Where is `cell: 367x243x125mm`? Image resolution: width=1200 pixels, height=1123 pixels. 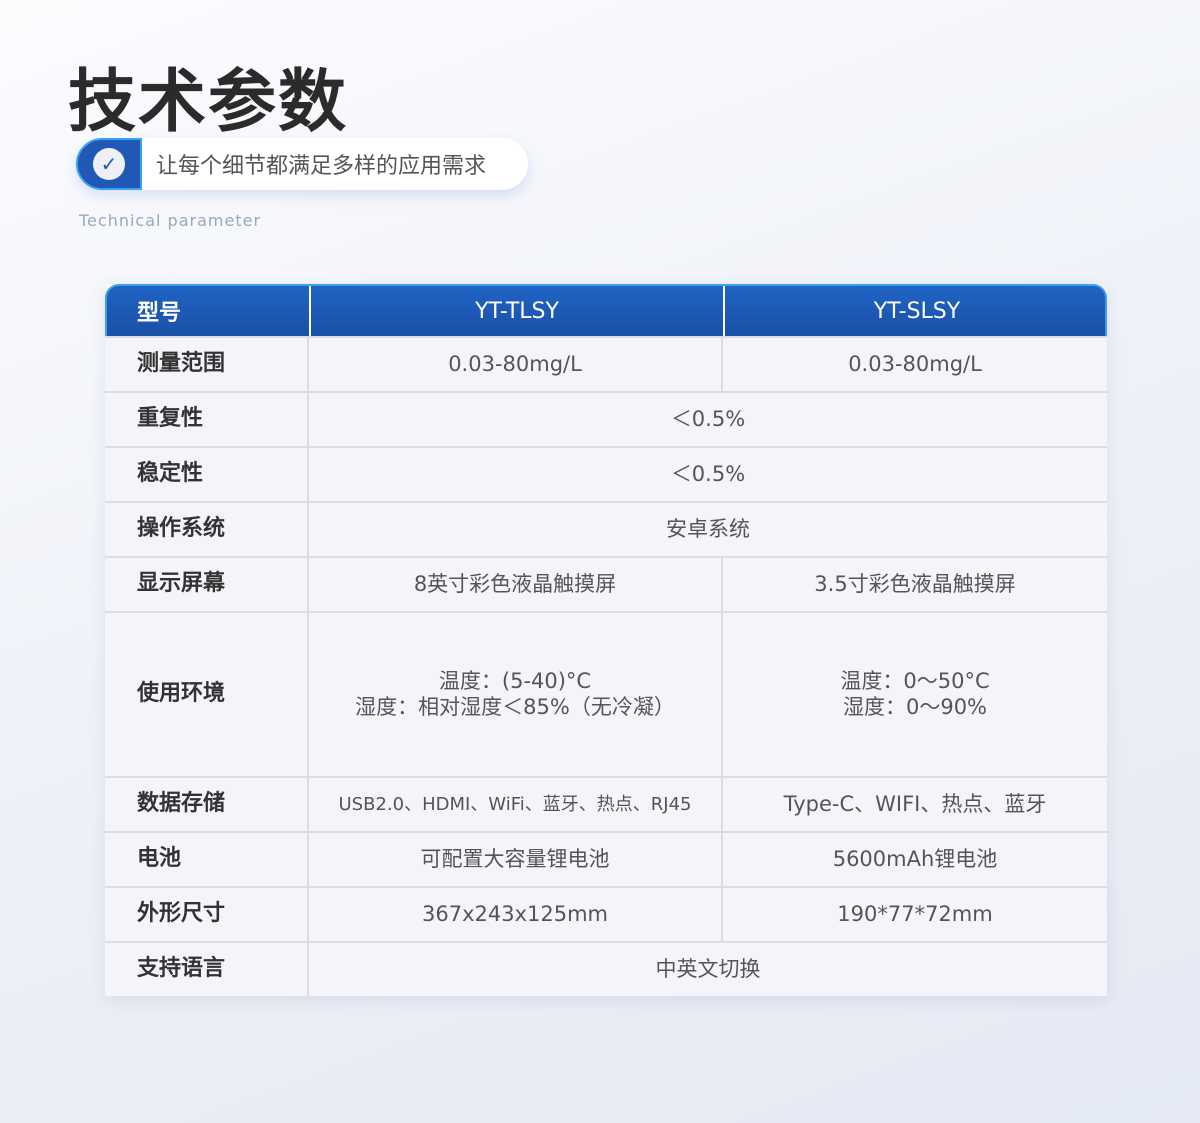 cell: 367x243x125mm is located at coordinates (514, 914).